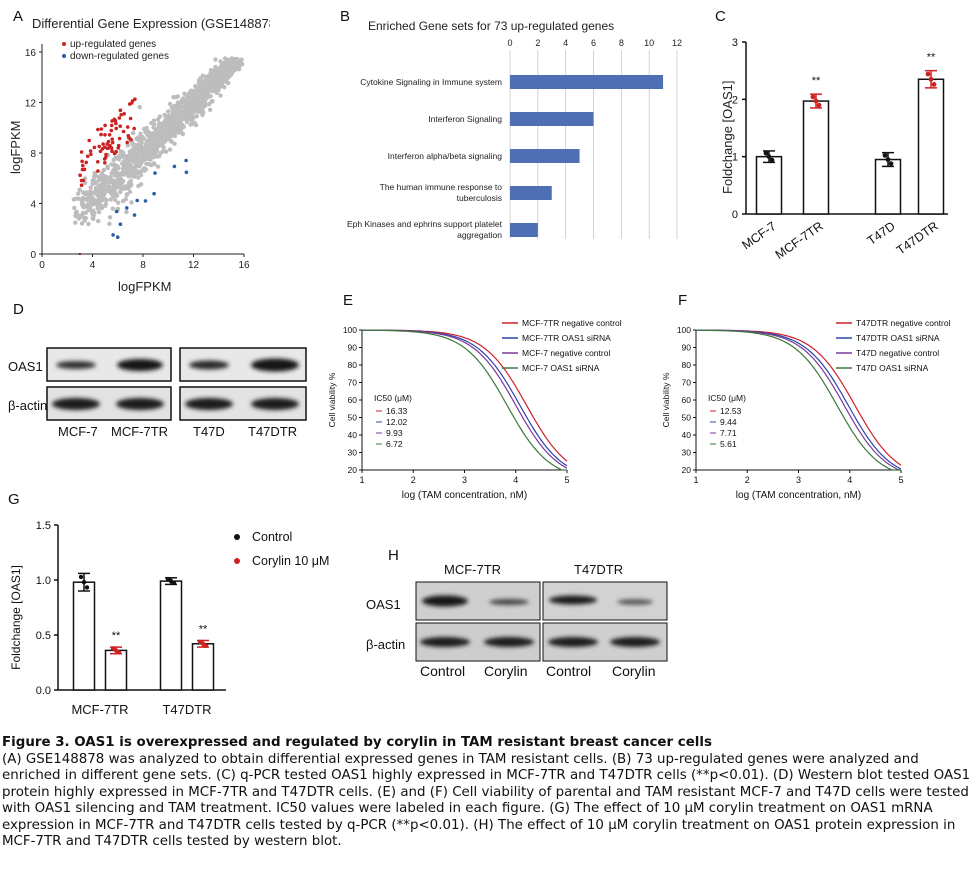 The image size is (974, 881). Describe the element at coordinates (42, 265) in the screenshot. I see `panel-a-xtick-label: 0` at that location.